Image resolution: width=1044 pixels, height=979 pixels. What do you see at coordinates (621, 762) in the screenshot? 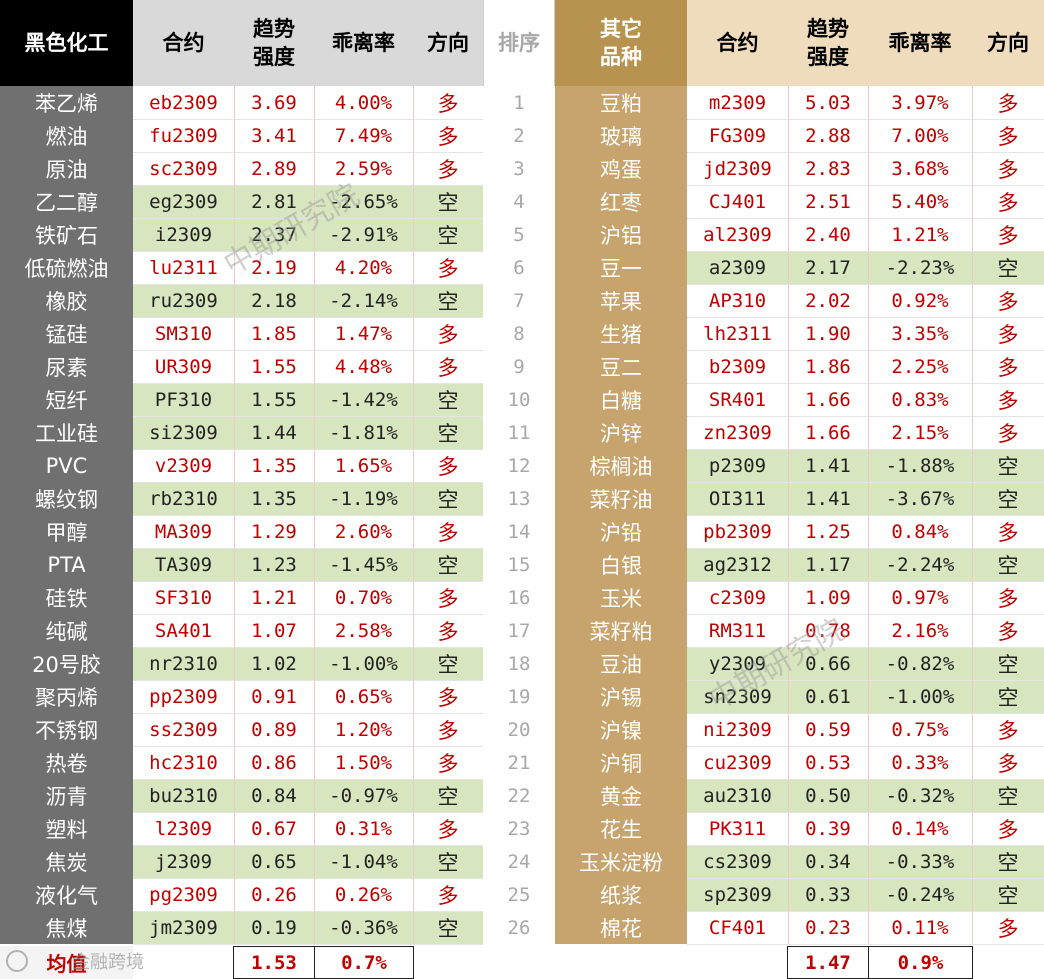
I see `right-row-name: 沪铜` at bounding box center [621, 762].